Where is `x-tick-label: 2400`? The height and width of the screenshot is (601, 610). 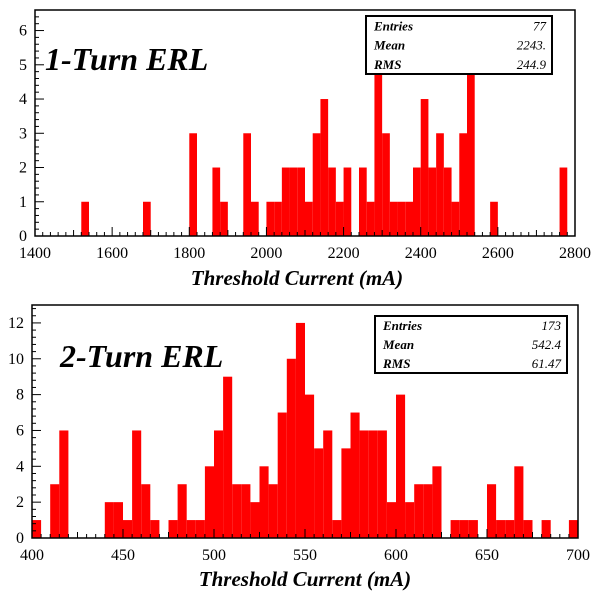 x-tick-label: 2400 is located at coordinates (421, 253).